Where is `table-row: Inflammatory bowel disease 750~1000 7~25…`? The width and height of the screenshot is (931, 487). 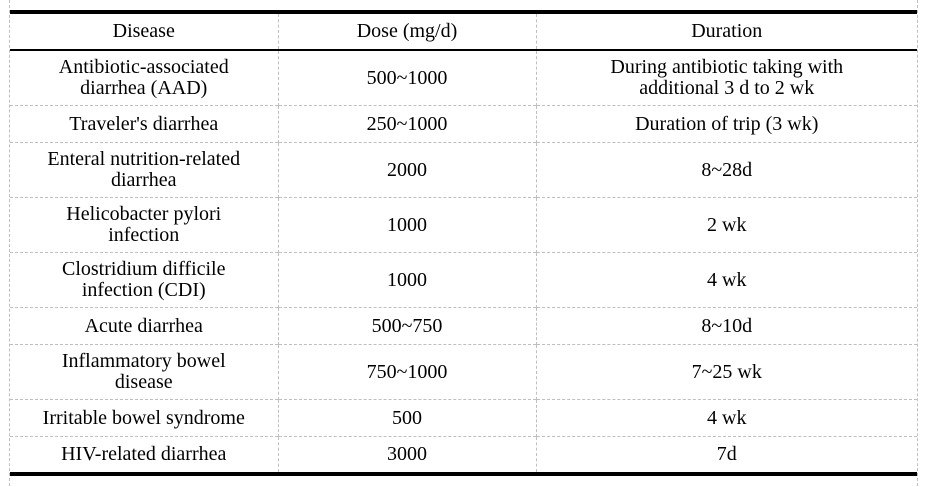 table-row: Inflammatory bowel disease 750~1000 7~25… is located at coordinates (463, 372).